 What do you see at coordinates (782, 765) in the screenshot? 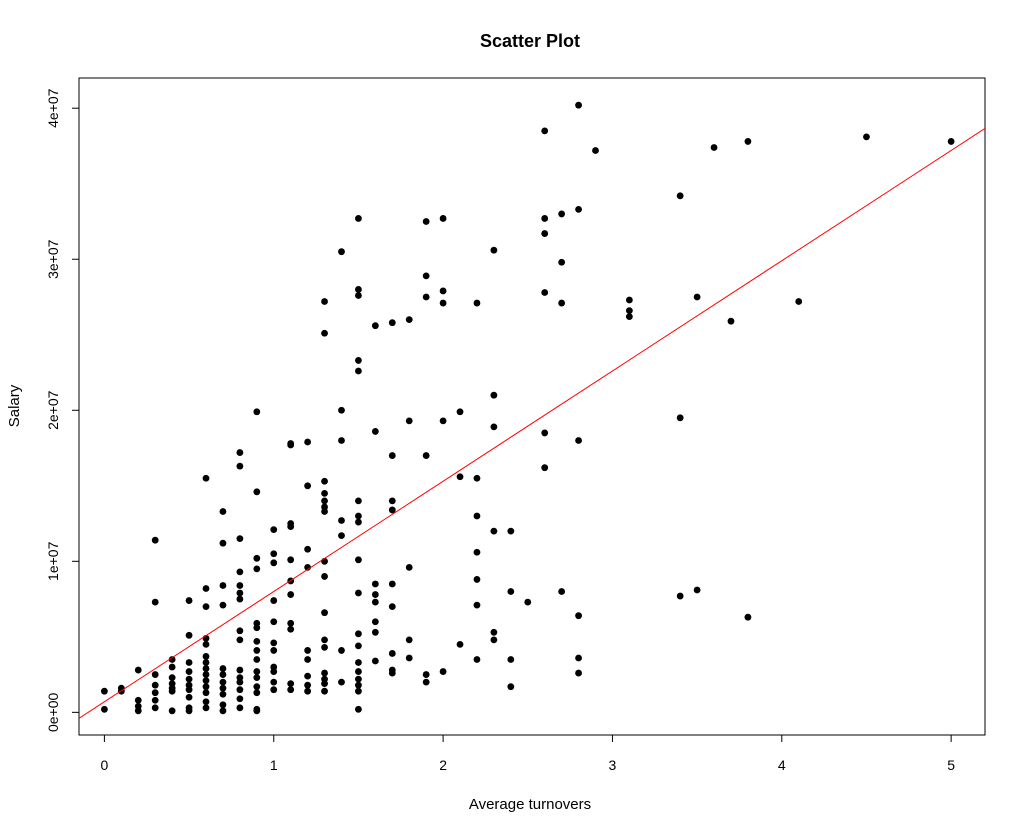
I see `x-tick-label: 4` at bounding box center [782, 765].